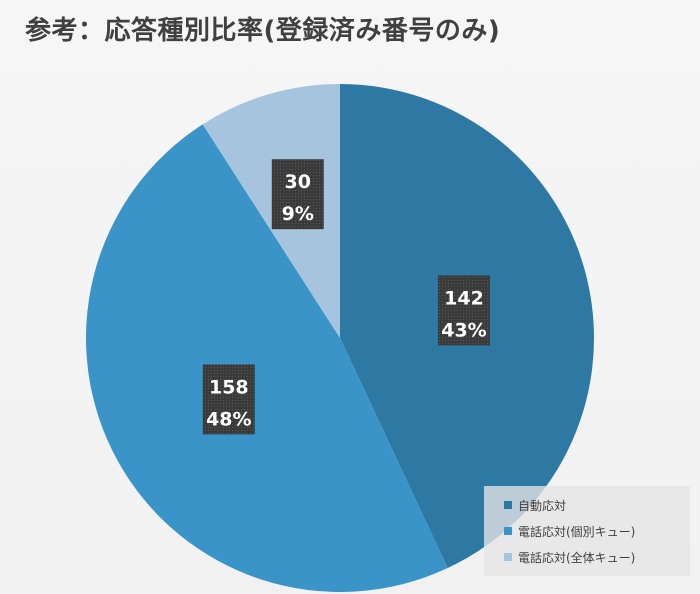  I want to click on legend-swatch-phone-individual, so click(508, 531).